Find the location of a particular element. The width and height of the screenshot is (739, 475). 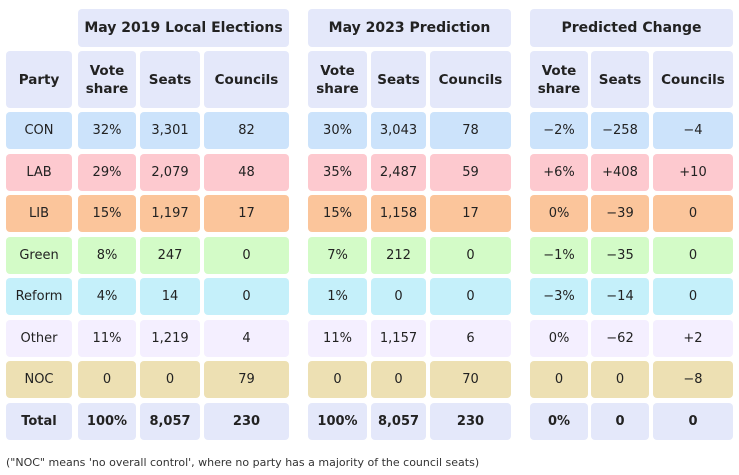

column-header-vote-share-2023: Vote share is located at coordinates (337, 79).